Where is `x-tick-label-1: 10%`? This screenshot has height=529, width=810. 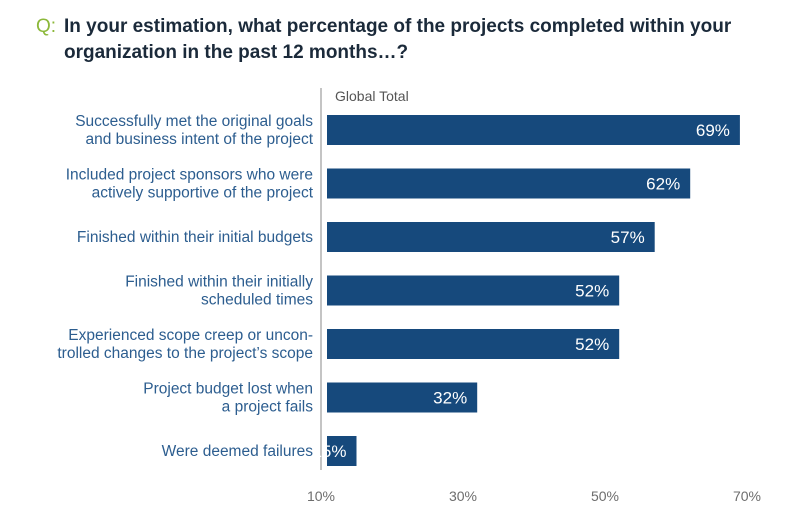 x-tick-label-1: 10% is located at coordinates (321, 496).